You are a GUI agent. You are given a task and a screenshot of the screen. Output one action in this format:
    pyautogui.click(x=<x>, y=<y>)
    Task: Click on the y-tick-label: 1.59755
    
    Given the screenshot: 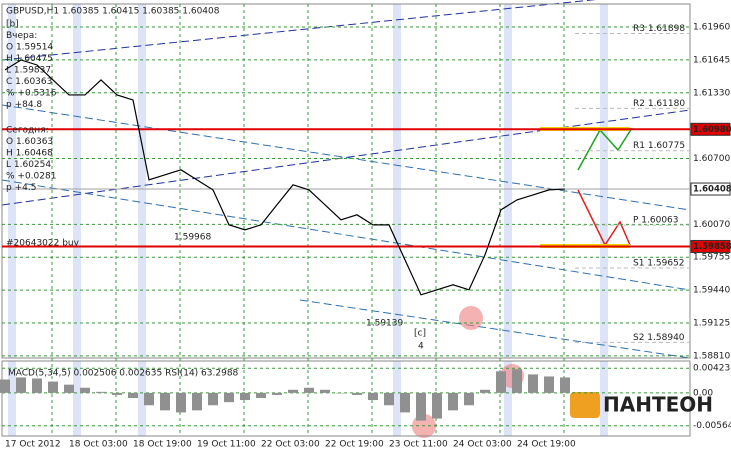 What is the action you would take?
    pyautogui.click(x=711, y=258)
    